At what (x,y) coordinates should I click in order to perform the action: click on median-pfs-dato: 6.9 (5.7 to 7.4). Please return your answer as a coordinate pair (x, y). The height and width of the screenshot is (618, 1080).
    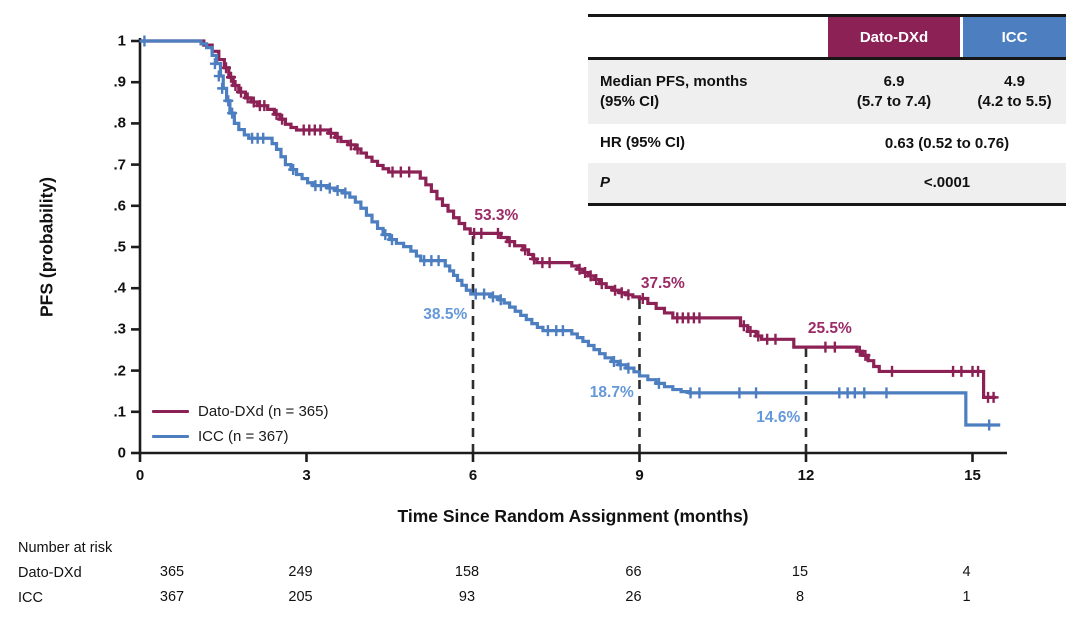
    Looking at the image, I should click on (894, 91).